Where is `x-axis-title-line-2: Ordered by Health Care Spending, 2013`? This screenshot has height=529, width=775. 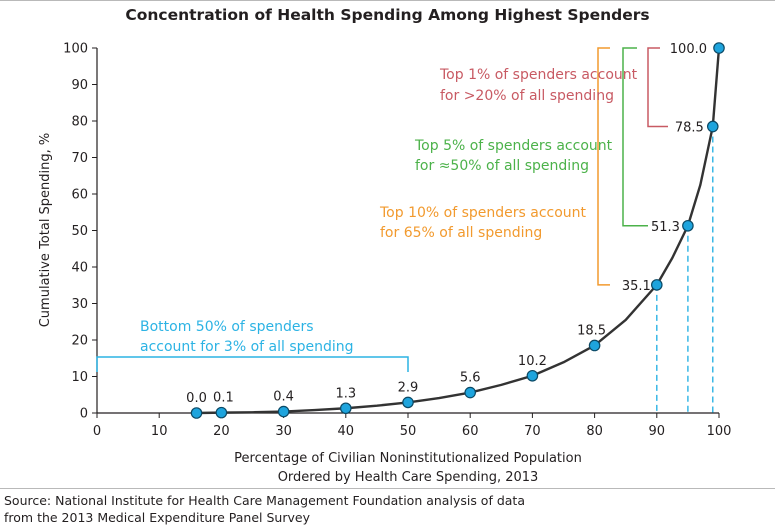 x-axis-title-line-2: Ordered by Health Care Spending, 2013 is located at coordinates (408, 477).